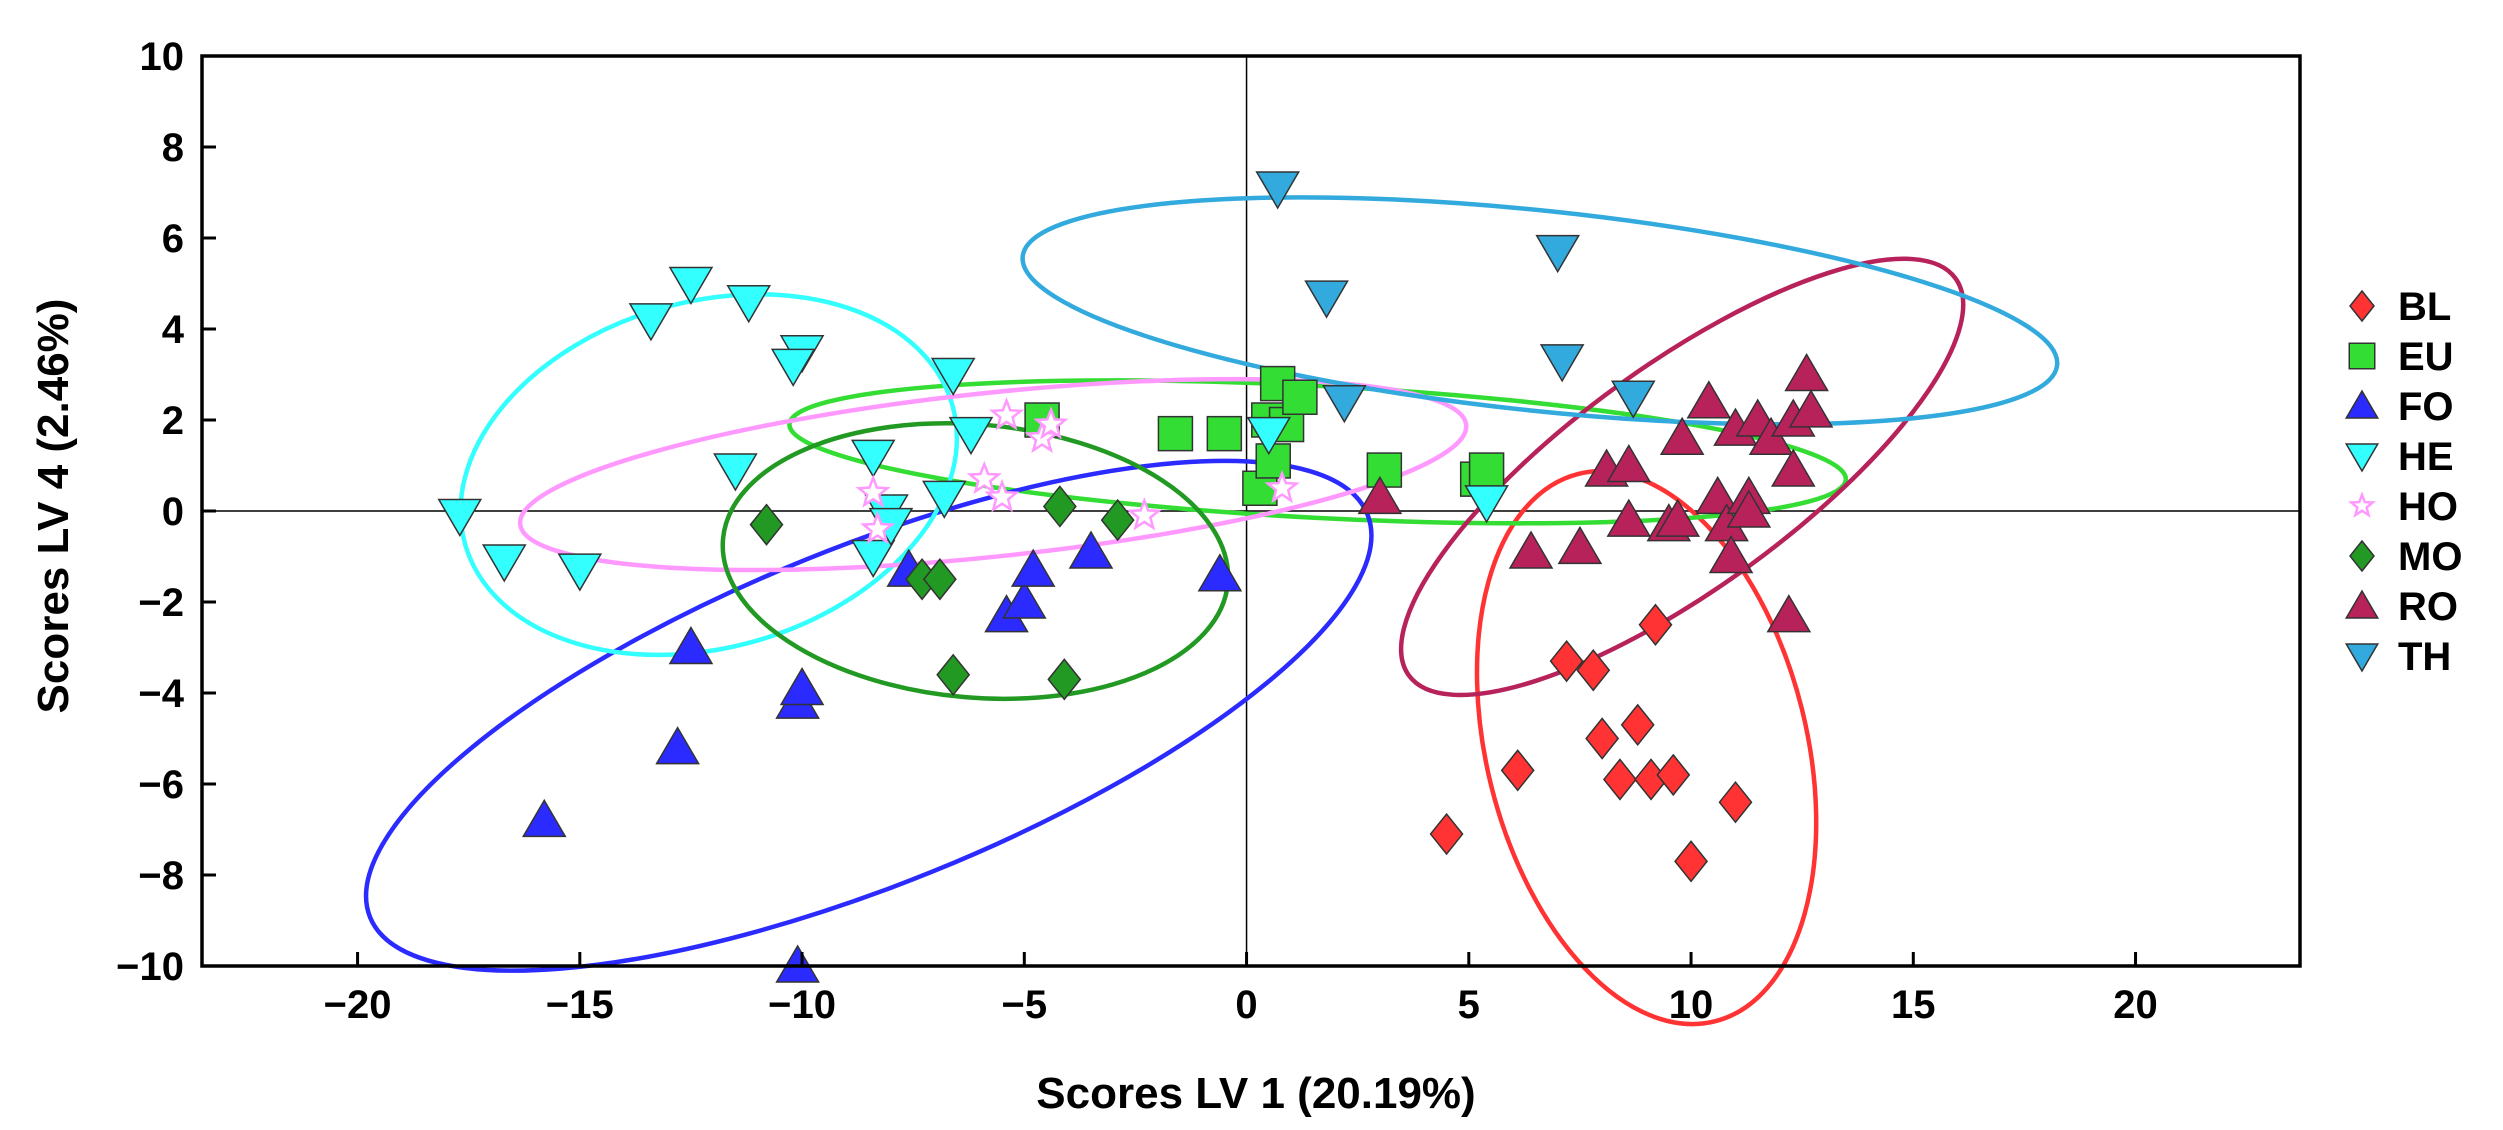  What do you see at coordinates (173, 421) in the screenshot?
I see `y-tick-label: 2` at bounding box center [173, 421].